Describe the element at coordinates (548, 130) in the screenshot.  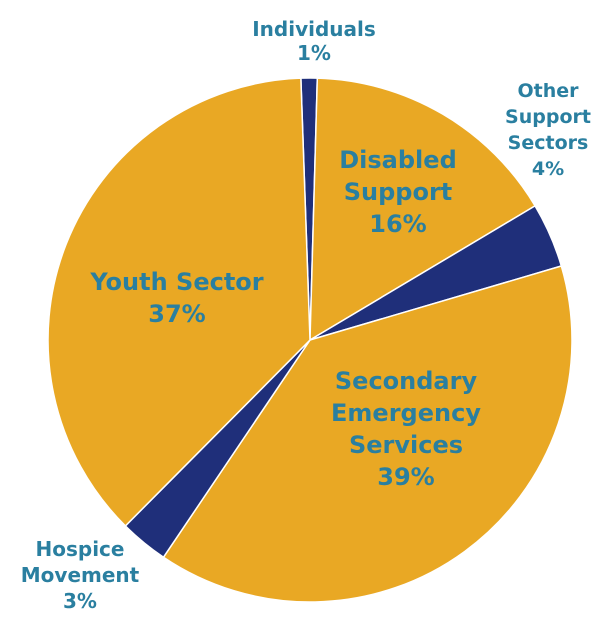
I see `slice-label-other-support-sectors: Other Support Sectors 4%` at that location.